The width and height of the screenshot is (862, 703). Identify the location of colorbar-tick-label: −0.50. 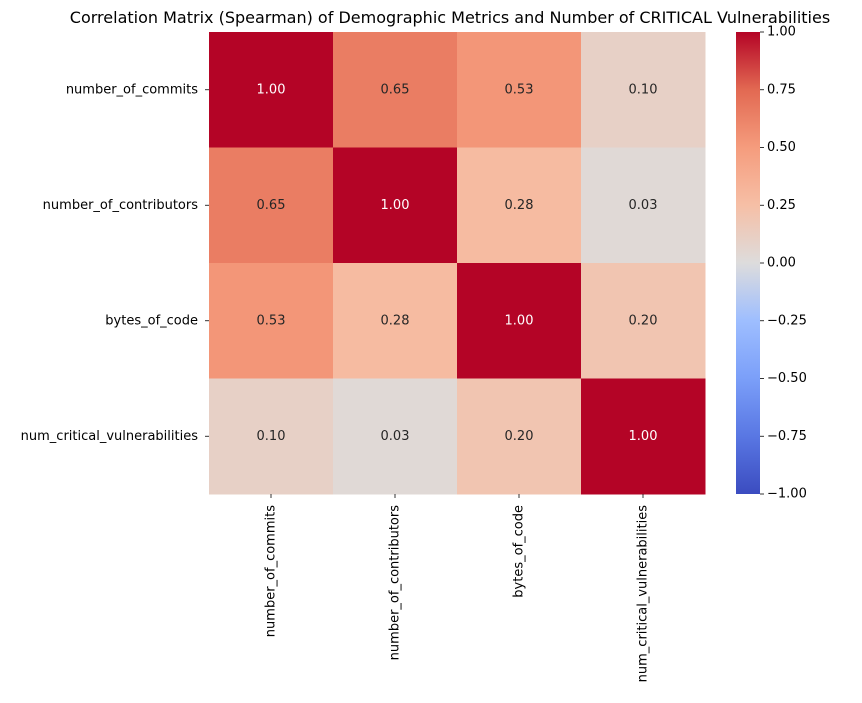
(787, 378).